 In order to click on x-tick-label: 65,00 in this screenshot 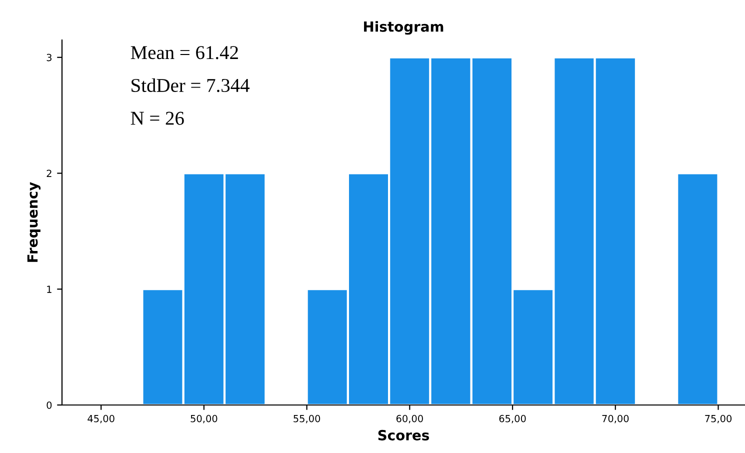, I will do `click(512, 419)`.